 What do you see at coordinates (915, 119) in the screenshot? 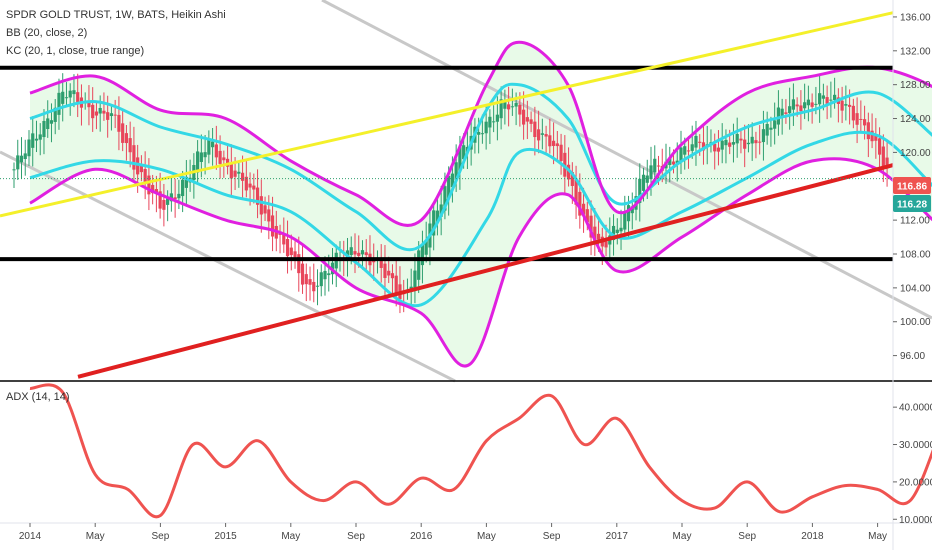
I see `price-tick-label: 124.00` at bounding box center [915, 119].